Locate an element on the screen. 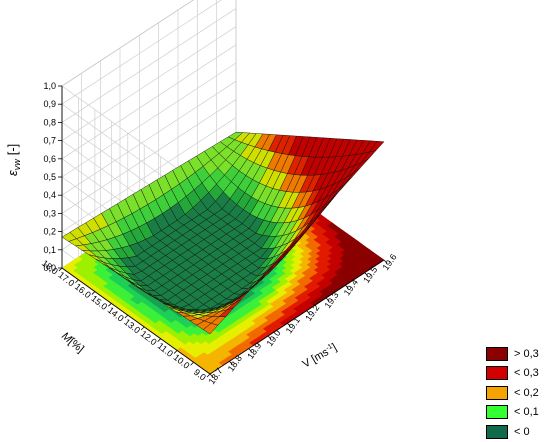 This screenshot has width=550, height=442. z-tick-label: 0,2 is located at coordinates (49, 232).